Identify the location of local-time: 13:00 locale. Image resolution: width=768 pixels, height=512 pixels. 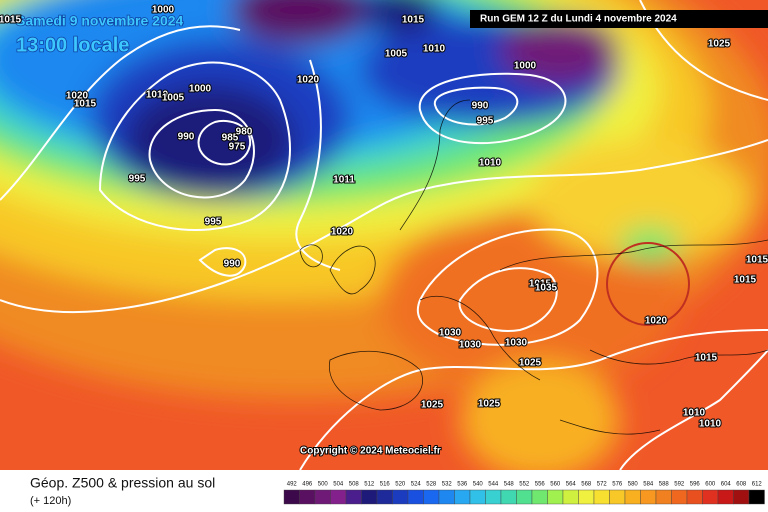
(72, 45).